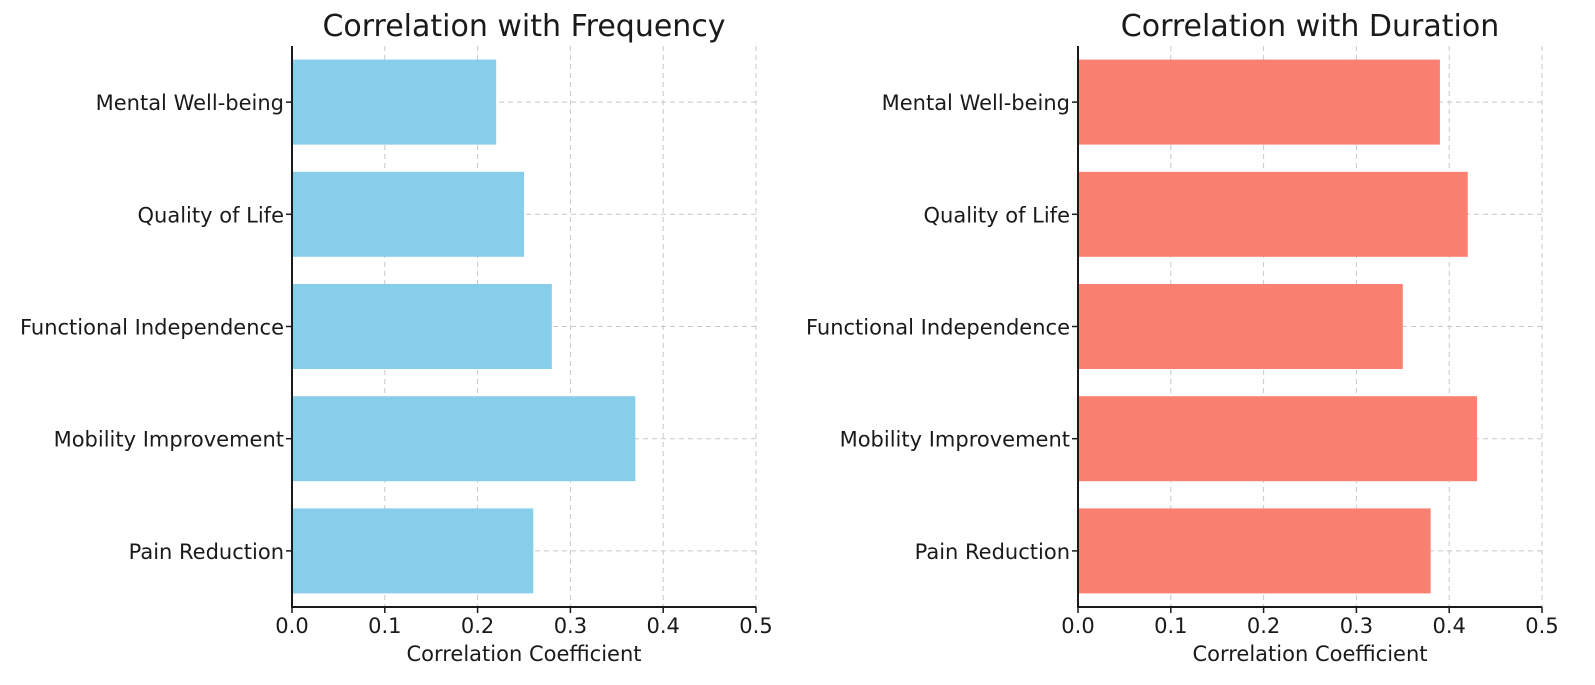 This screenshot has width=1595, height=685. I want to click on chart-title: Correlation with Duration, so click(1310, 26).